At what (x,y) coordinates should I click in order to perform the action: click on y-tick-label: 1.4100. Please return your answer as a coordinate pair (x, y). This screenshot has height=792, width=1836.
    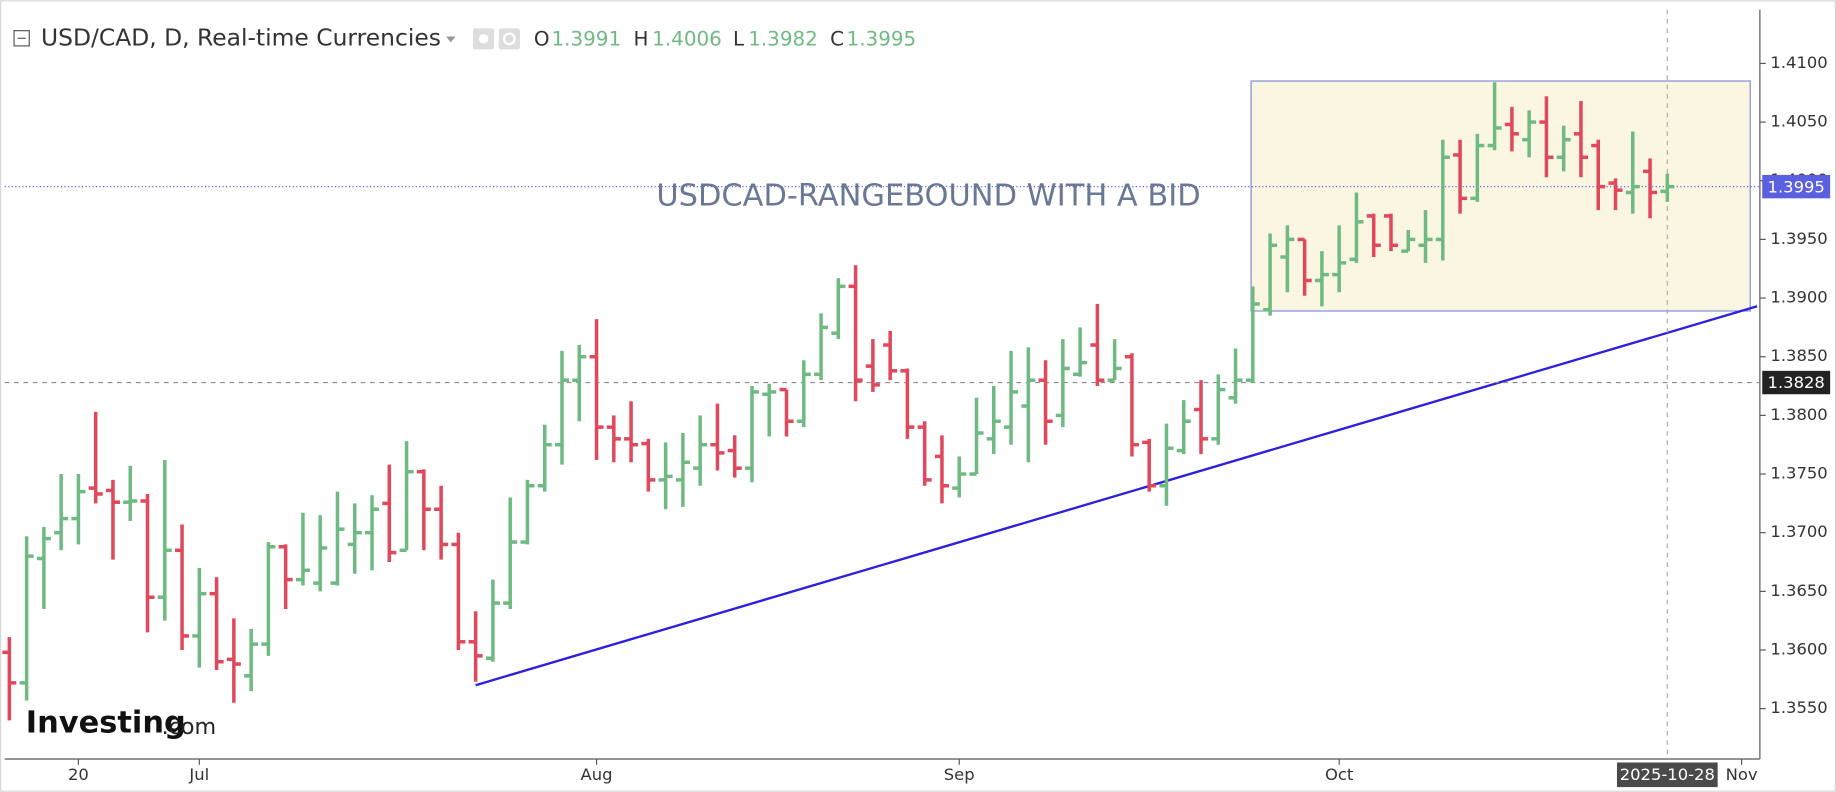
    Looking at the image, I should click on (1798, 62).